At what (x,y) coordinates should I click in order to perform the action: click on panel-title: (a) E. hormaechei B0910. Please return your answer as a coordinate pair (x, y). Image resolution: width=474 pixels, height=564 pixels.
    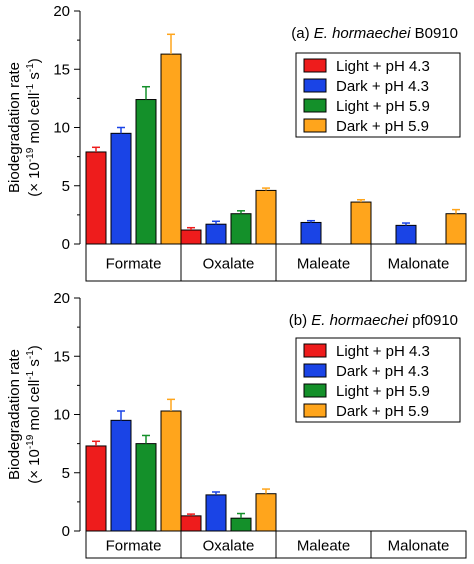
    Looking at the image, I should click on (374, 33).